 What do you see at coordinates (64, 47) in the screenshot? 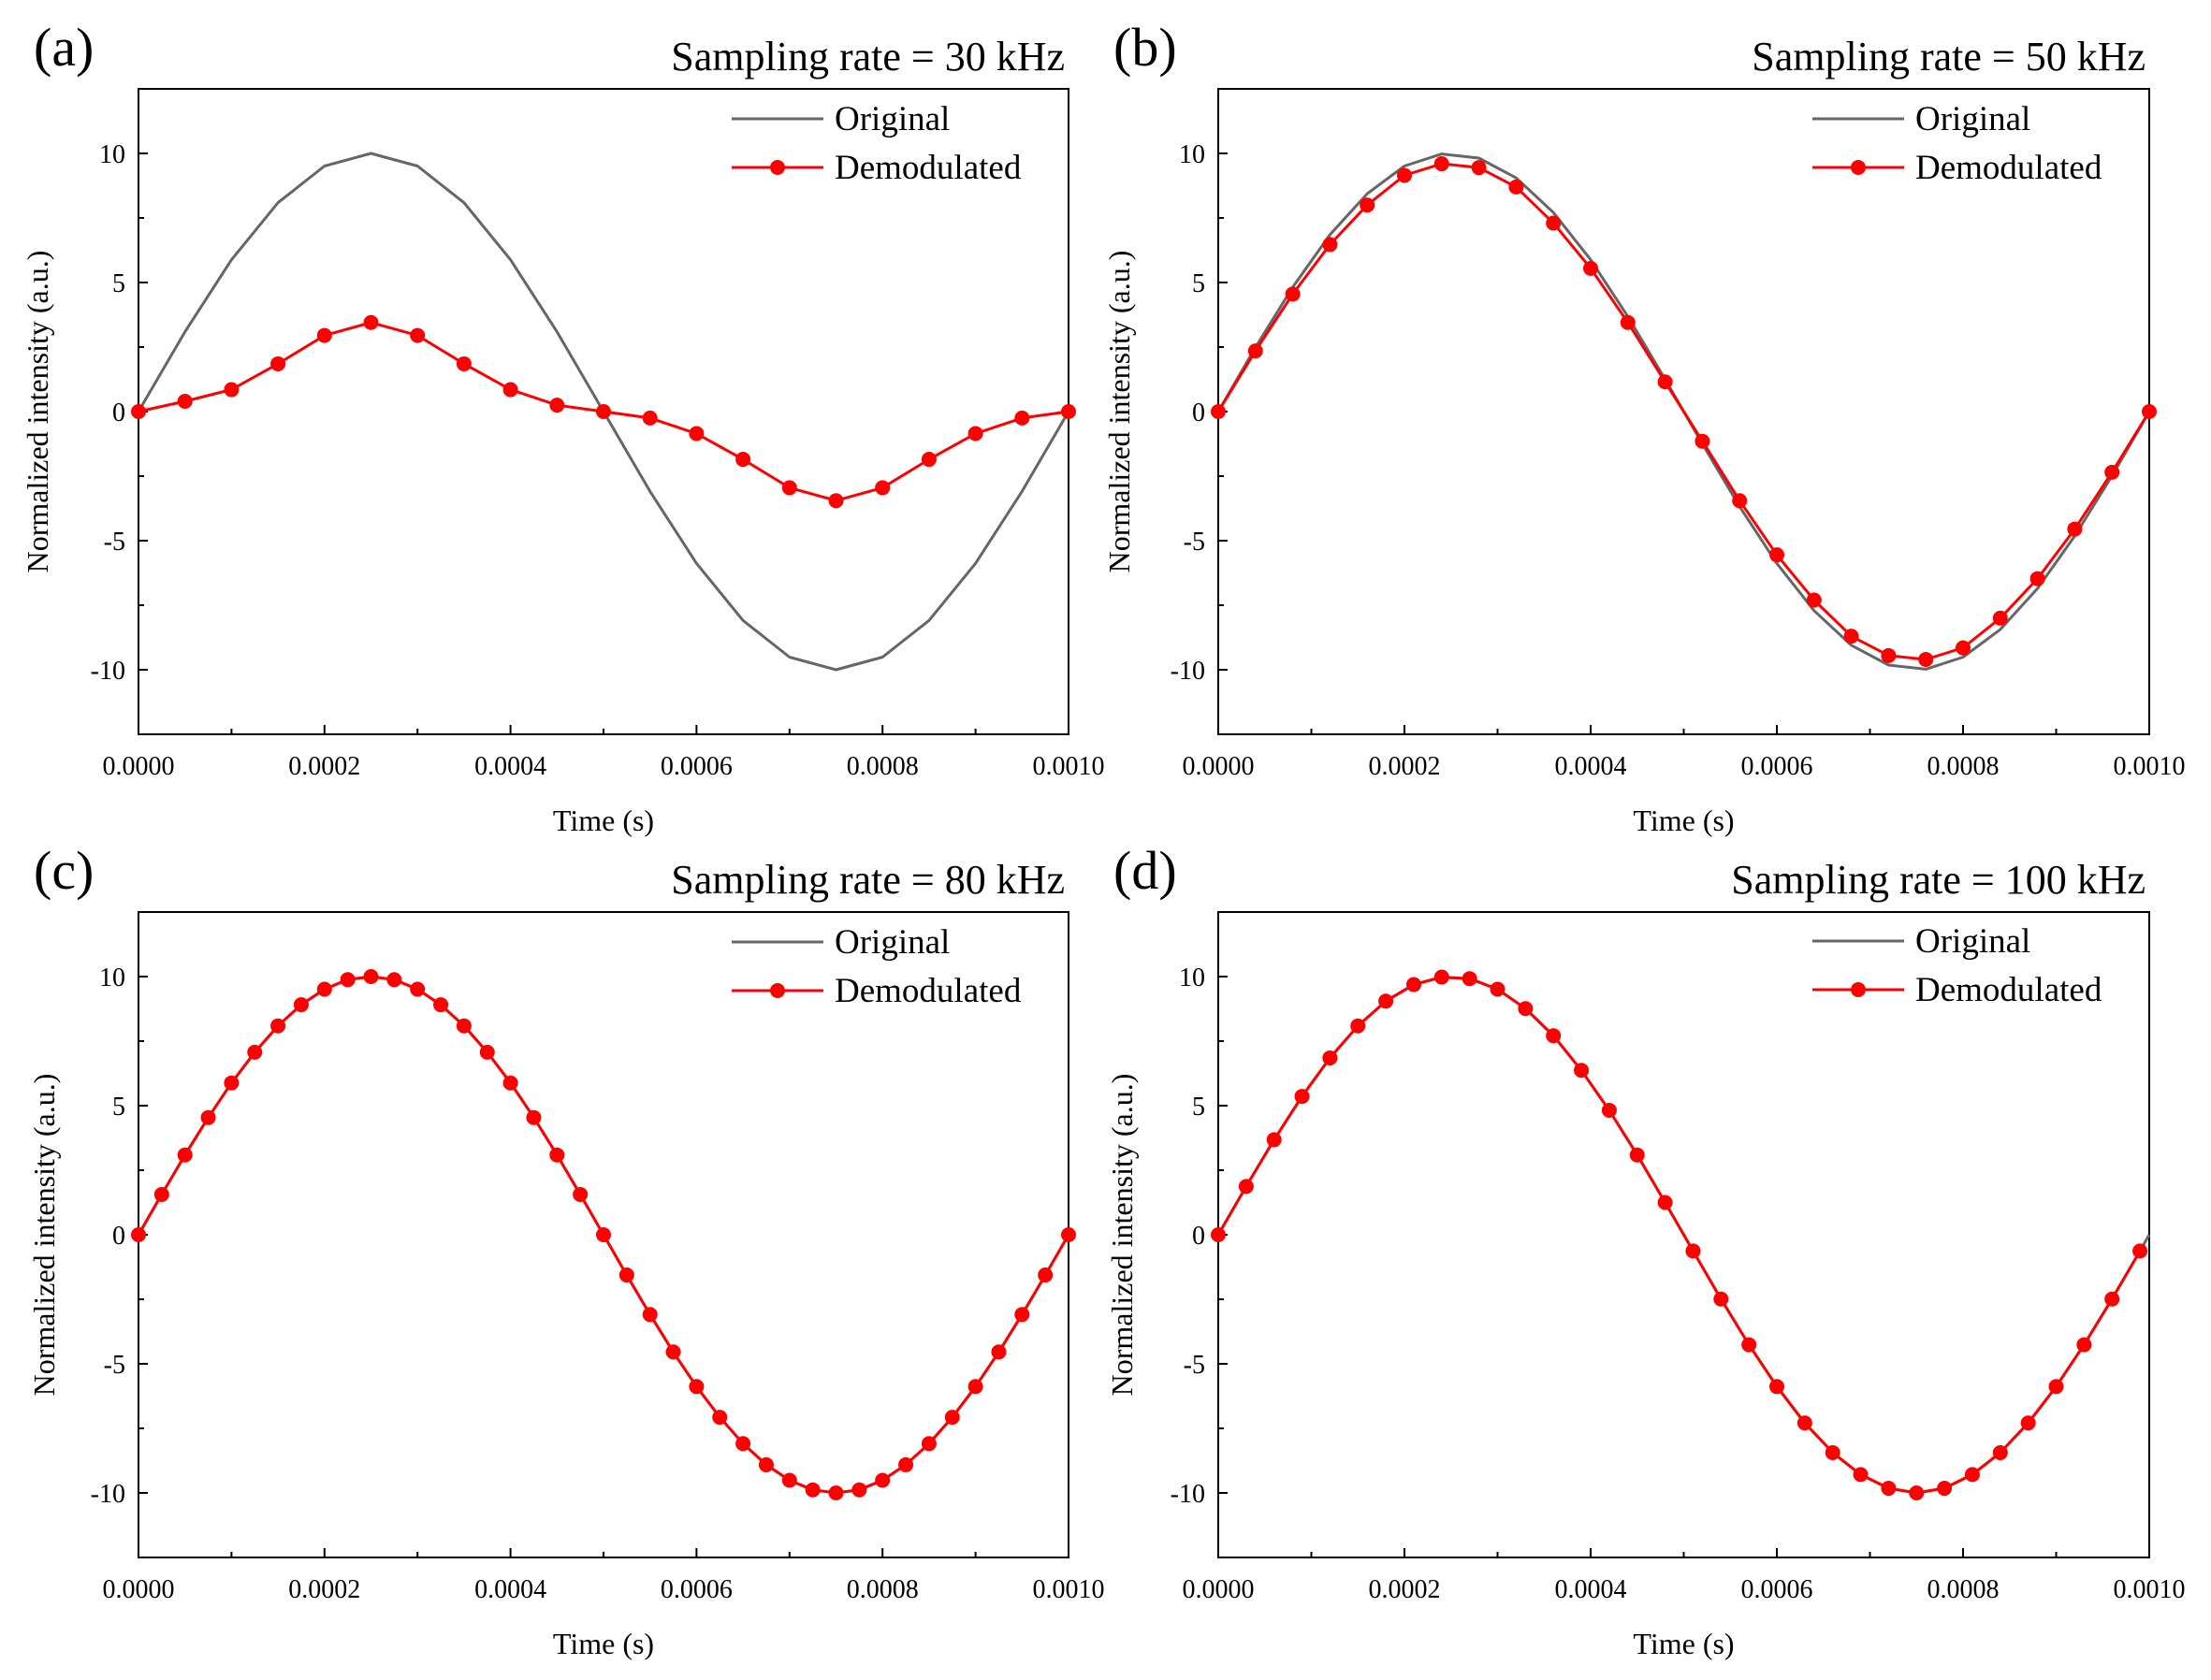
I see `panel-label: (a)` at bounding box center [64, 47].